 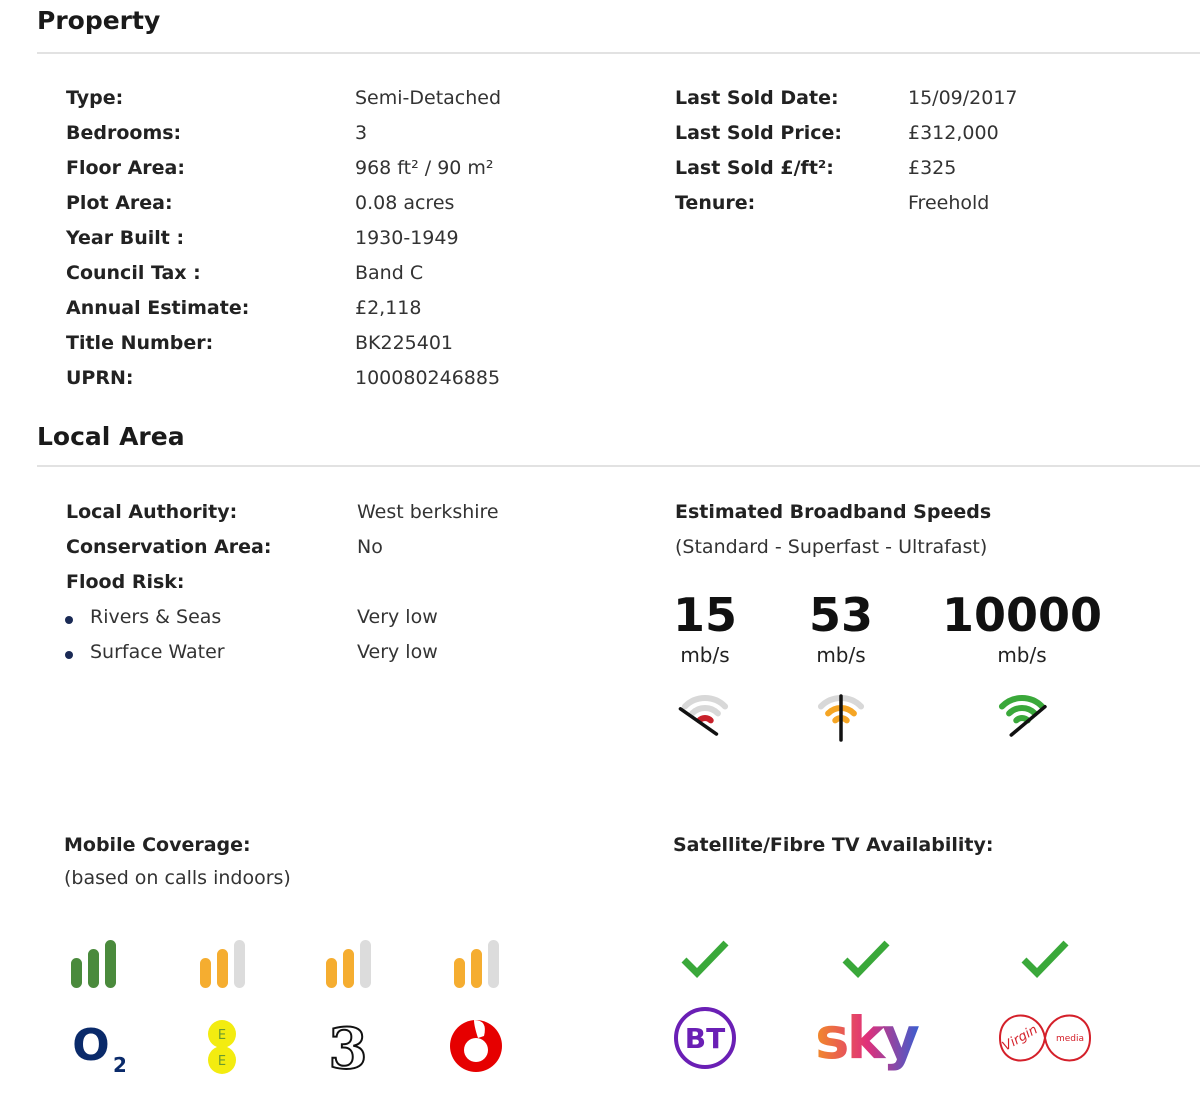 I want to click on flood-label: Rivers & Seas, so click(x=156, y=617).